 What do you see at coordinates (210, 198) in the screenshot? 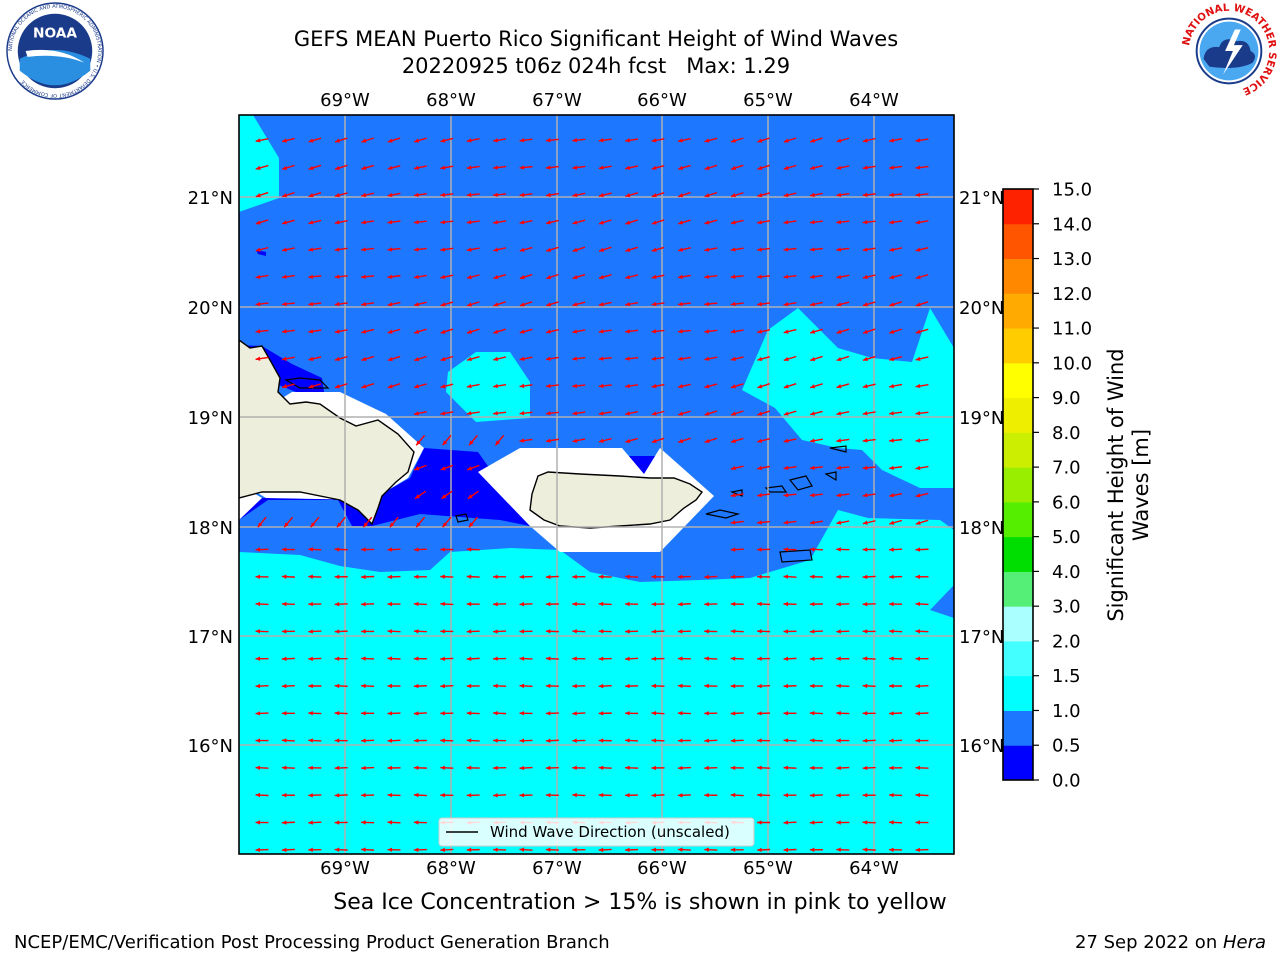
I see `lat-label: 21°N` at bounding box center [210, 198].